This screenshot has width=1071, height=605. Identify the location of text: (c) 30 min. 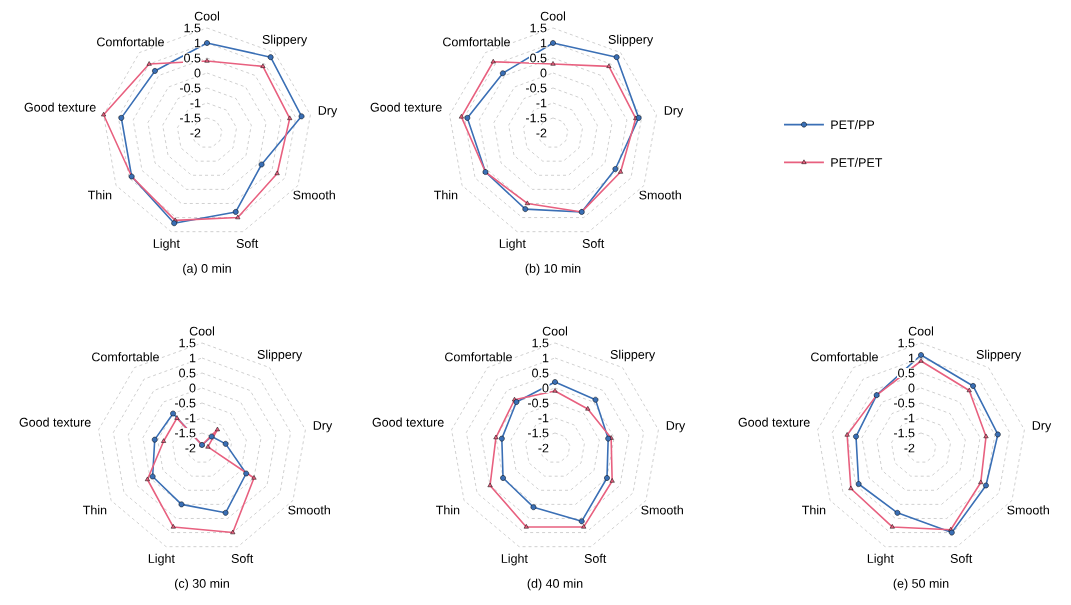
(202, 584).